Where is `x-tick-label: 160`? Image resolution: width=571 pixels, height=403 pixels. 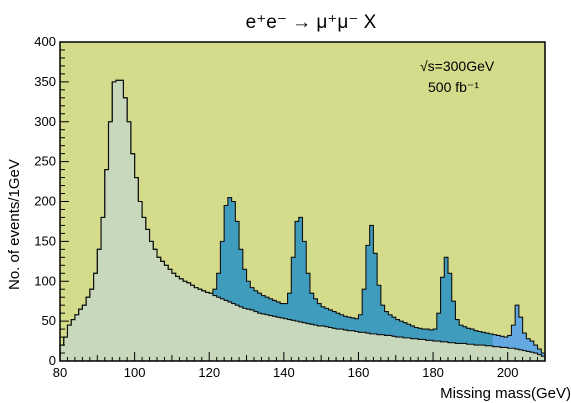 x-tick-label: 160 is located at coordinates (359, 372).